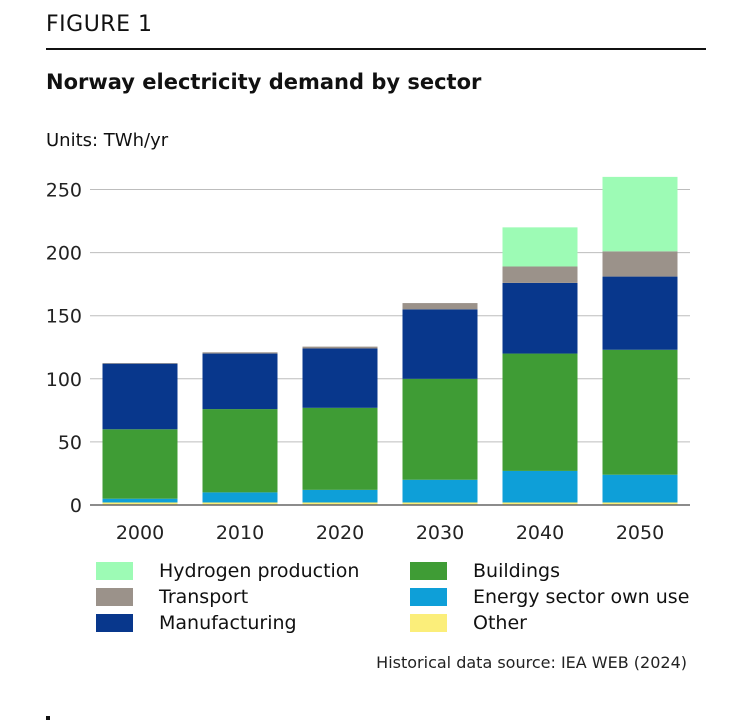 This screenshot has height=725, width=735. I want to click on y-tick-label: 50, so click(70, 443).